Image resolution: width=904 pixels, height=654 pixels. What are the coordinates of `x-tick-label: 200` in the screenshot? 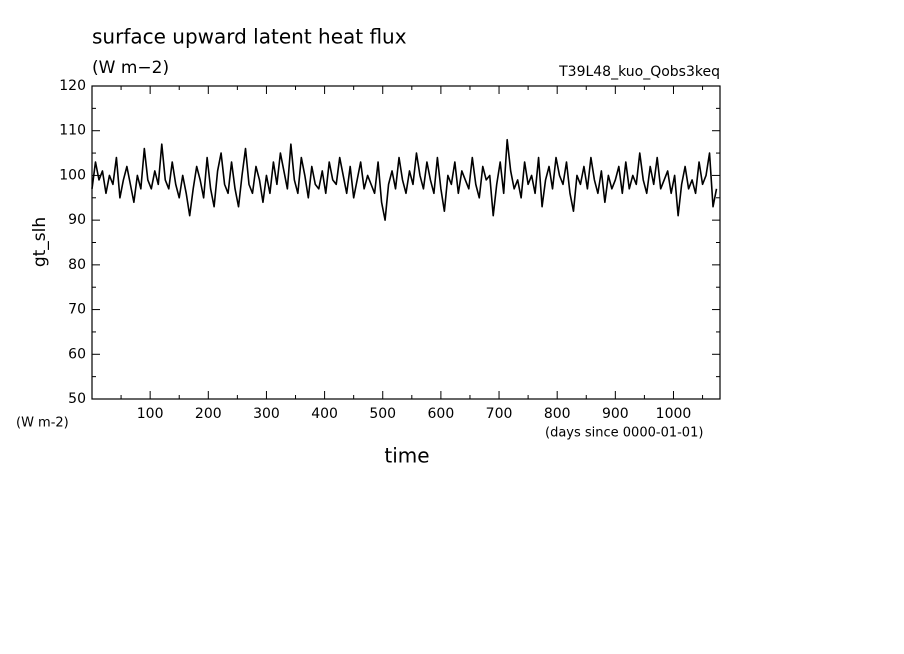 It's located at (208, 414).